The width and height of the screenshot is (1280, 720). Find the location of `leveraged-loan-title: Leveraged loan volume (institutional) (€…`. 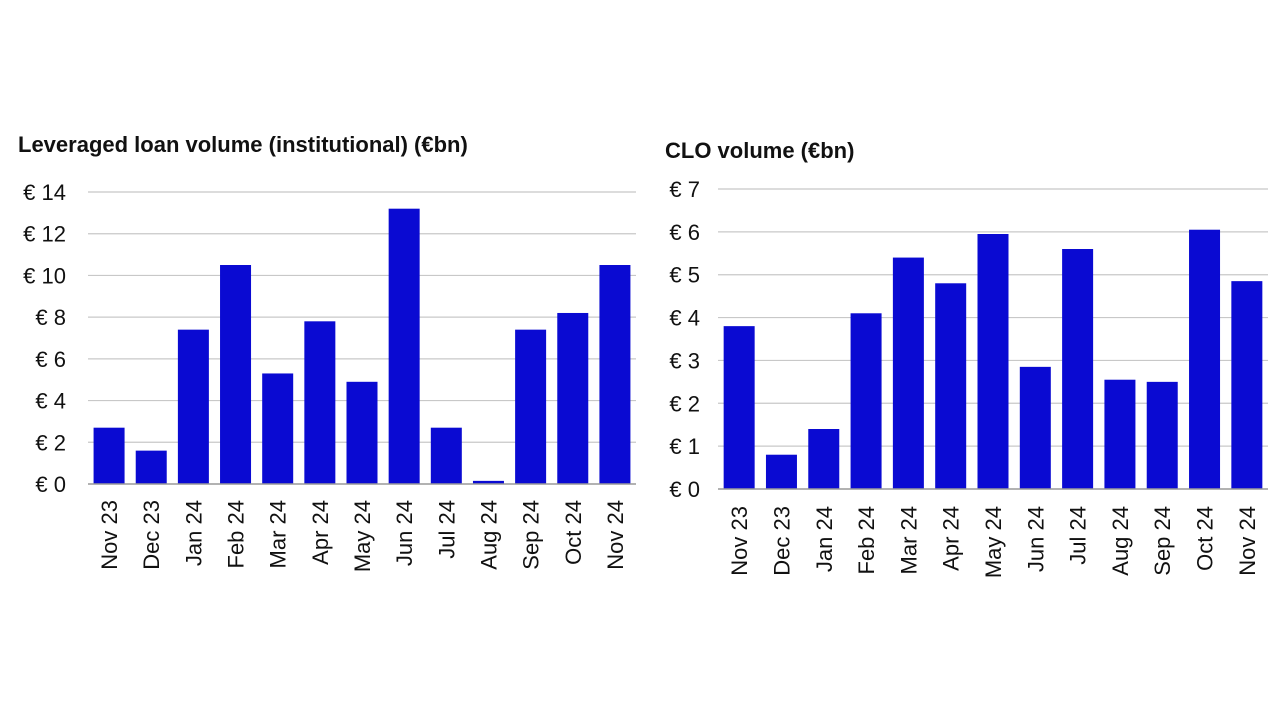

leveraged-loan-title: Leveraged loan volume (institutional) (€… is located at coordinates (243, 144).